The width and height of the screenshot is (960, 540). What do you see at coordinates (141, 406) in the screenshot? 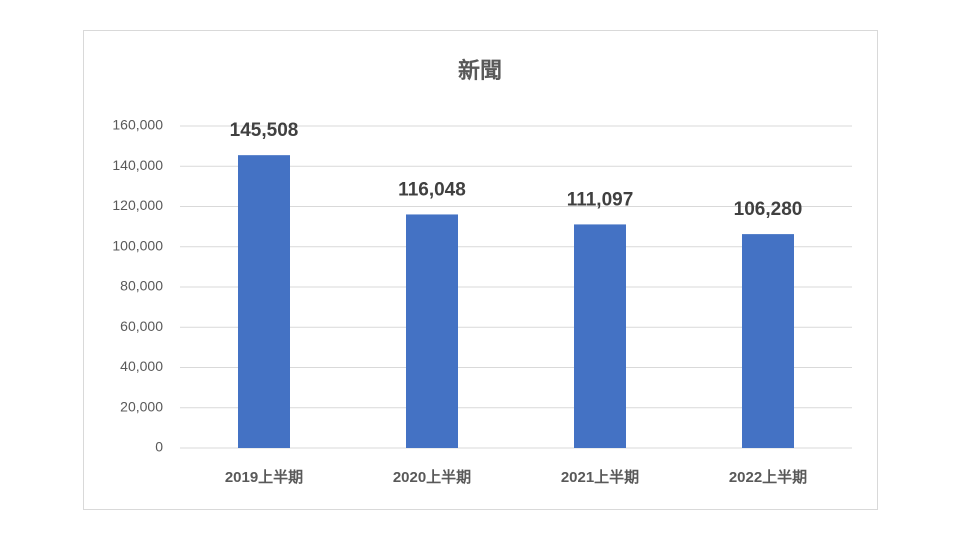
I see `y-tick-label: 20,000` at bounding box center [141, 406].